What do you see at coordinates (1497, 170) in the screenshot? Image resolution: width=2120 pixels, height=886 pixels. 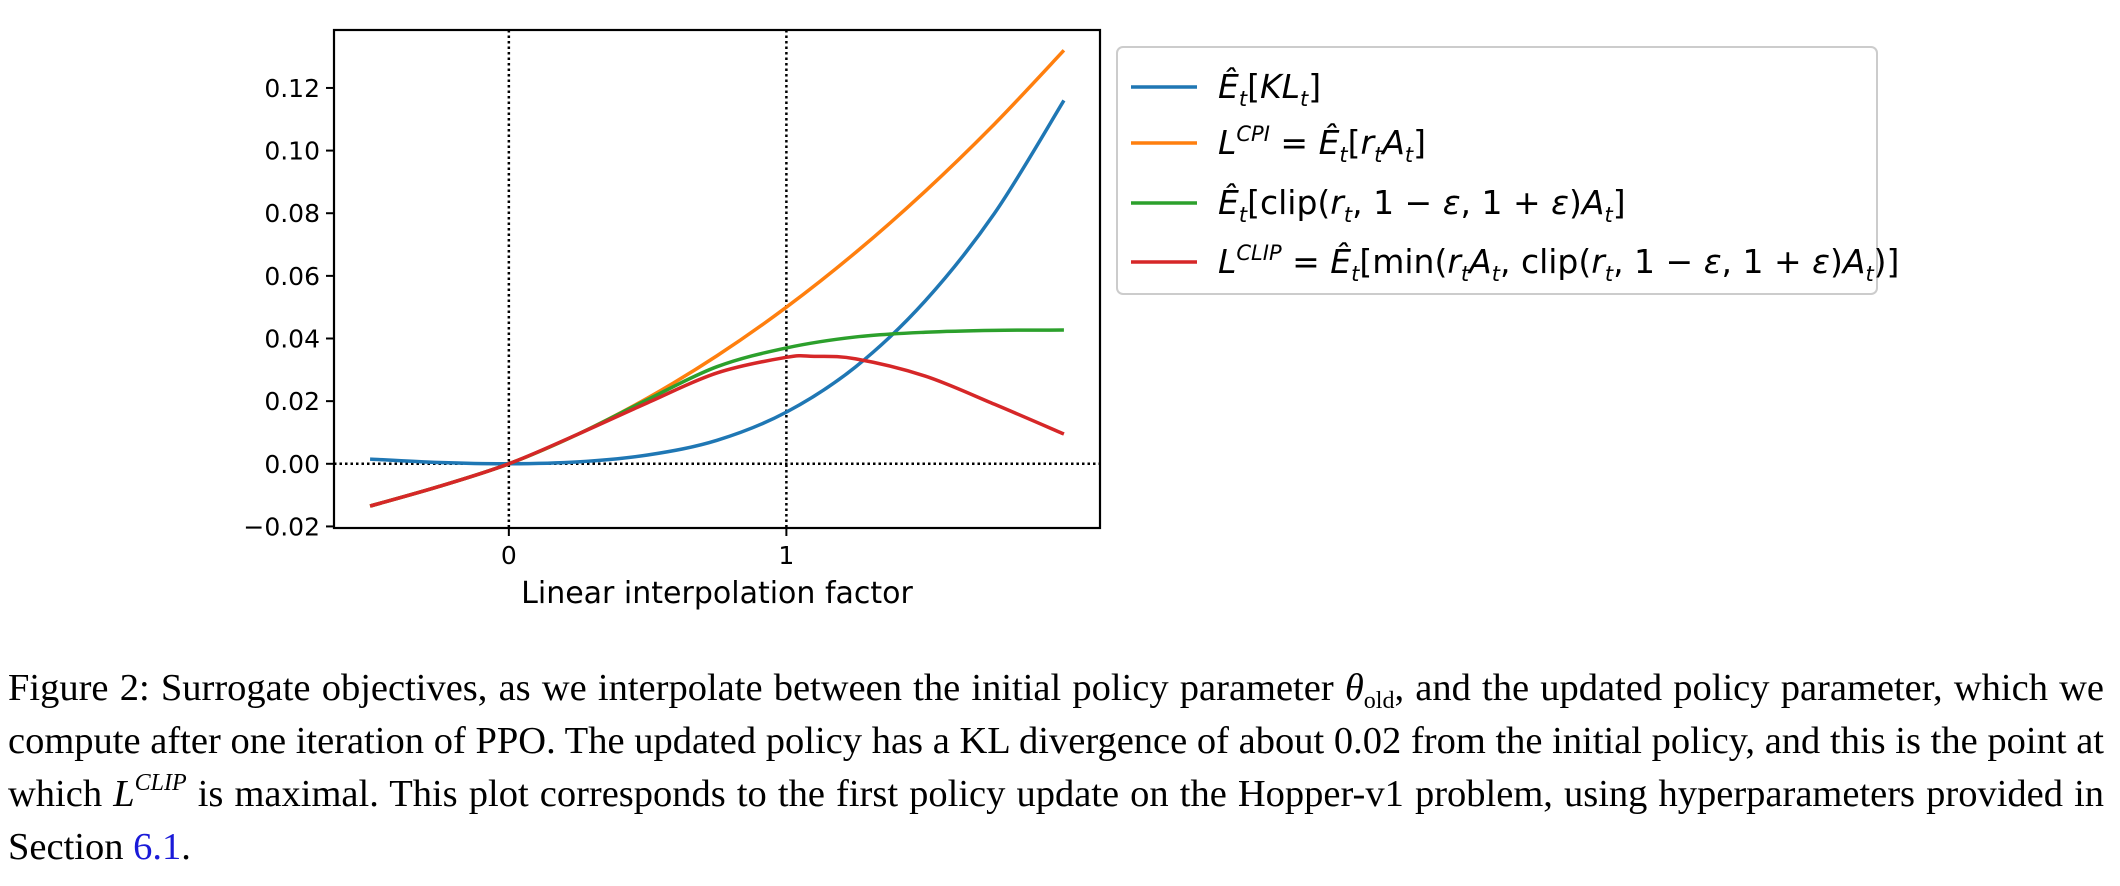 I see `legend-frame` at bounding box center [1497, 170].